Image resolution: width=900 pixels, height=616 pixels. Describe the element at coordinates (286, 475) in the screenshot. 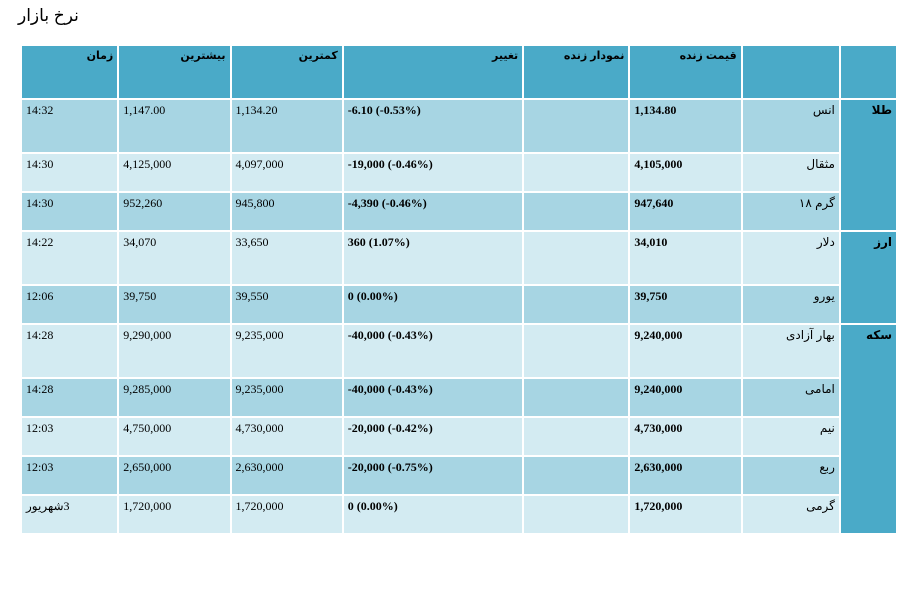

I see `low-value: 2,630,000` at that location.